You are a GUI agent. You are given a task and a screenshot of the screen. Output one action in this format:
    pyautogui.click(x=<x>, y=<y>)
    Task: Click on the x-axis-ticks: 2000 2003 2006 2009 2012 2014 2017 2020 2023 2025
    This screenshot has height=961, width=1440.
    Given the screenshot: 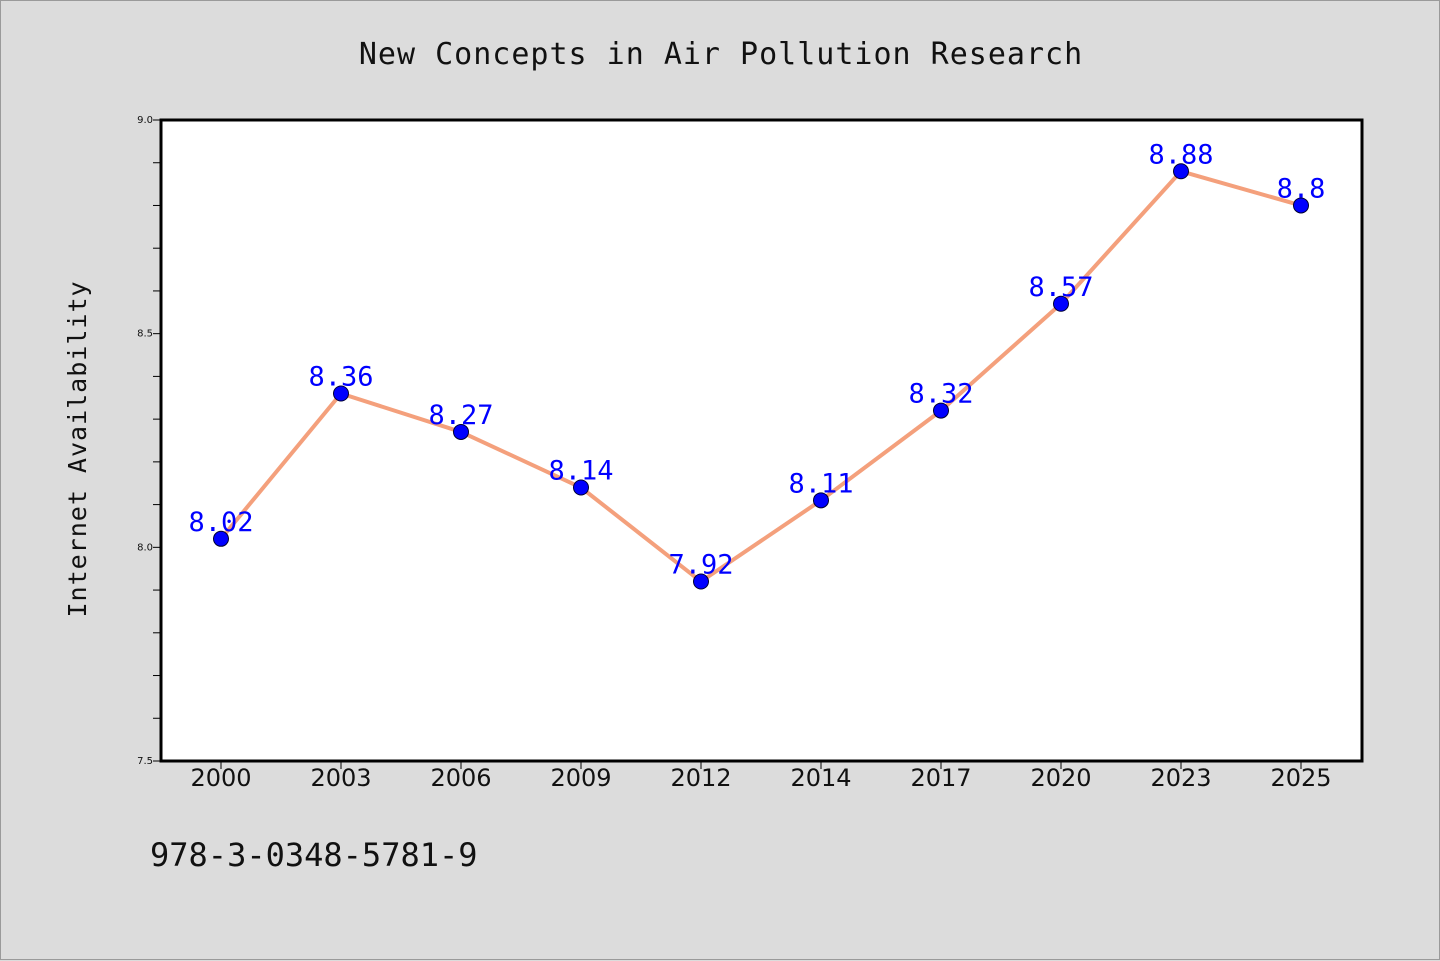 What is the action you would take?
    pyautogui.click(x=761, y=776)
    